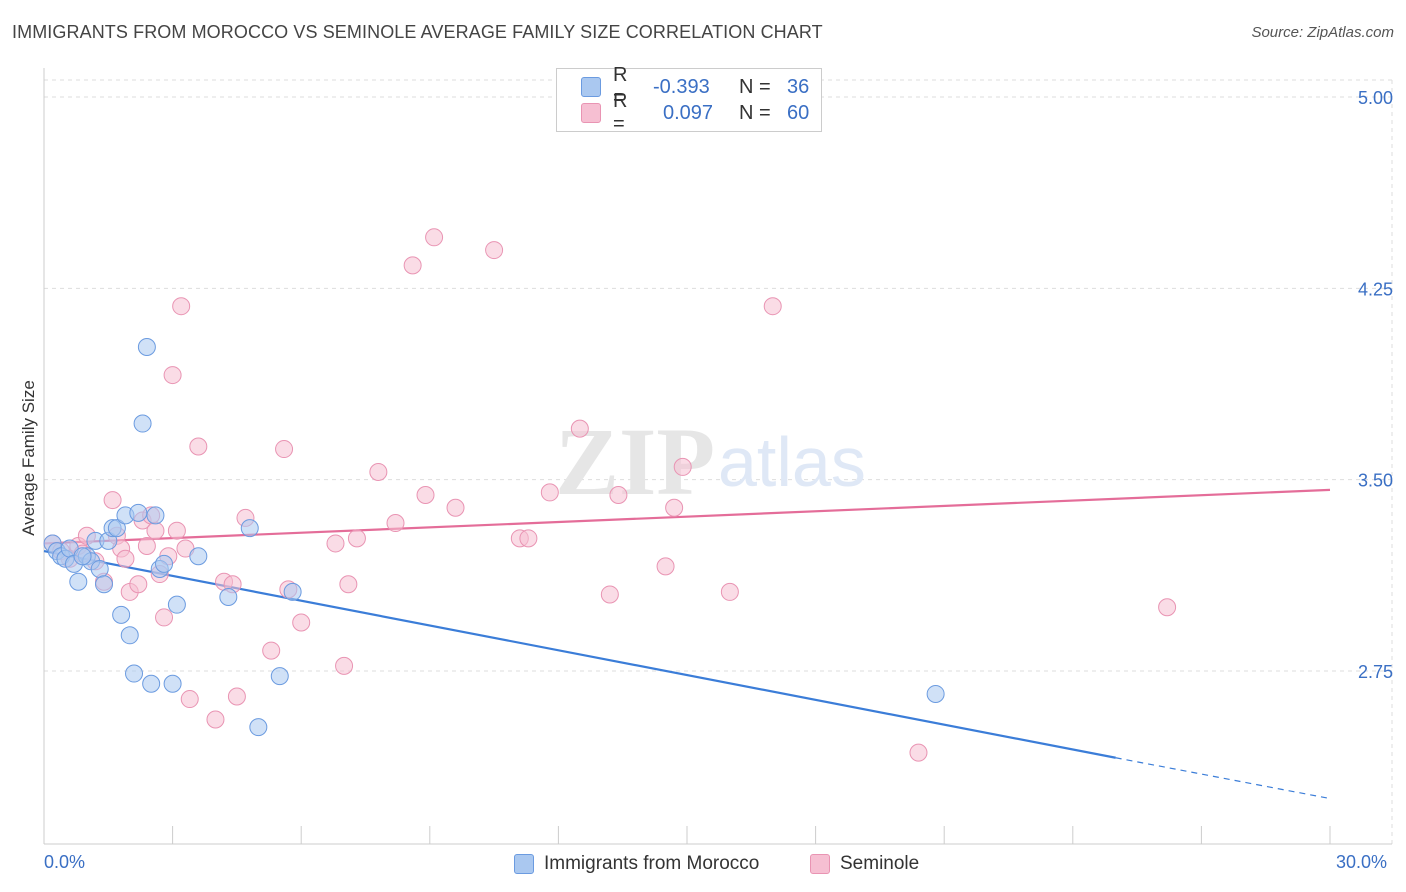  I want to click on y-tick-label-3: 5.00, so click(1375, 98).